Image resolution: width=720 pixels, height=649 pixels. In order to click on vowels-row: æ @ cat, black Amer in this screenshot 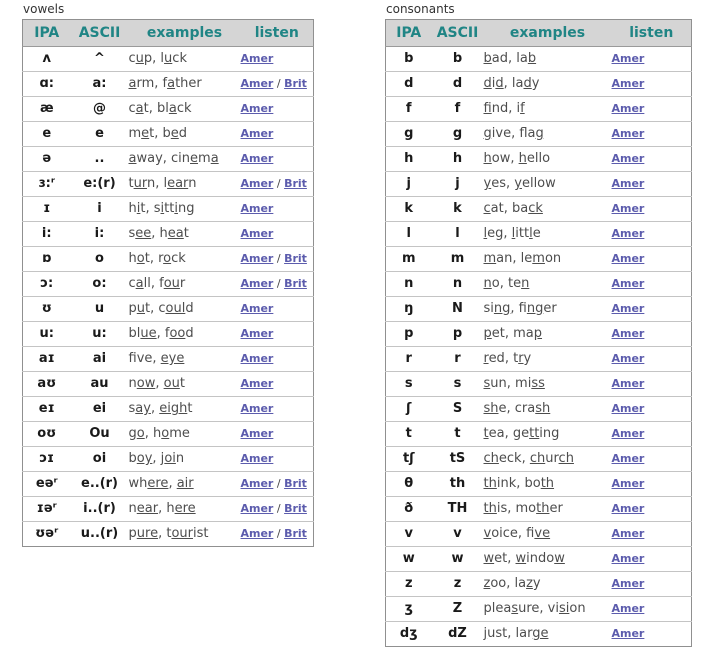, I will do `click(168, 109)`.